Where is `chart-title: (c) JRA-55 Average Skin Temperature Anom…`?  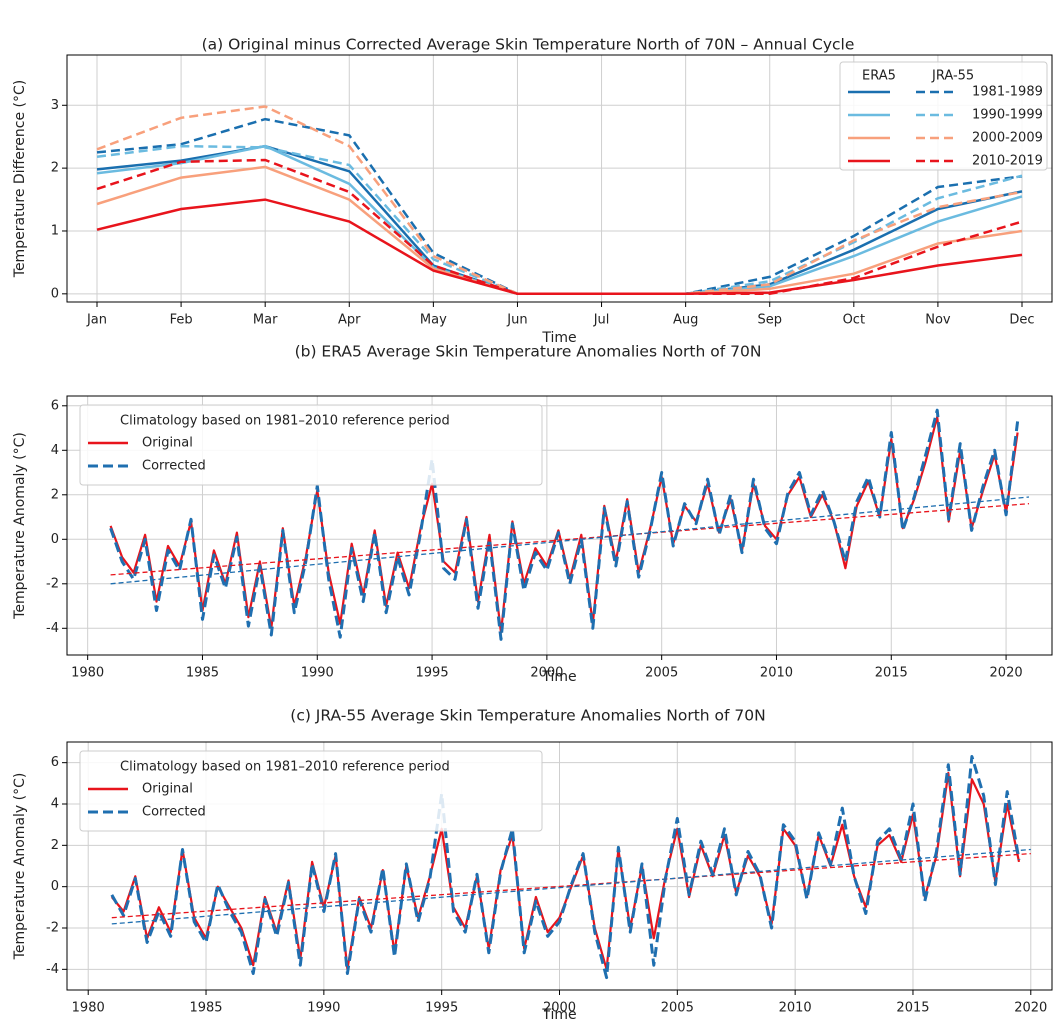 chart-title: (c) JRA-55 Average Skin Temperature Anom… is located at coordinates (527, 716).